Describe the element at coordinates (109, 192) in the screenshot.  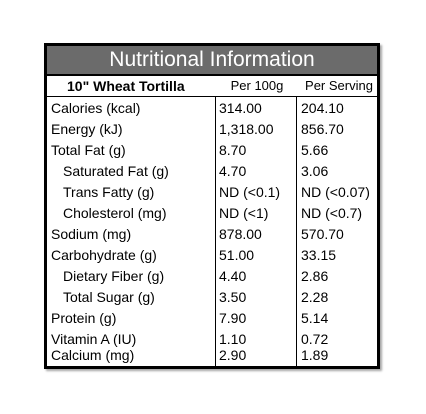
I see `nutrient-label: Trans Fatty (g)` at that location.